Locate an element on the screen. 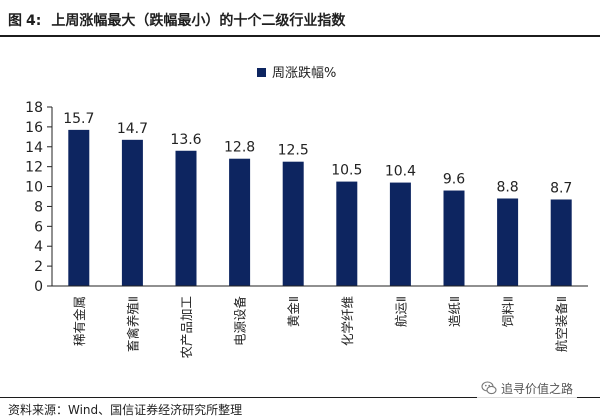  watermark: 追寻价值之路 is located at coordinates (527, 388).